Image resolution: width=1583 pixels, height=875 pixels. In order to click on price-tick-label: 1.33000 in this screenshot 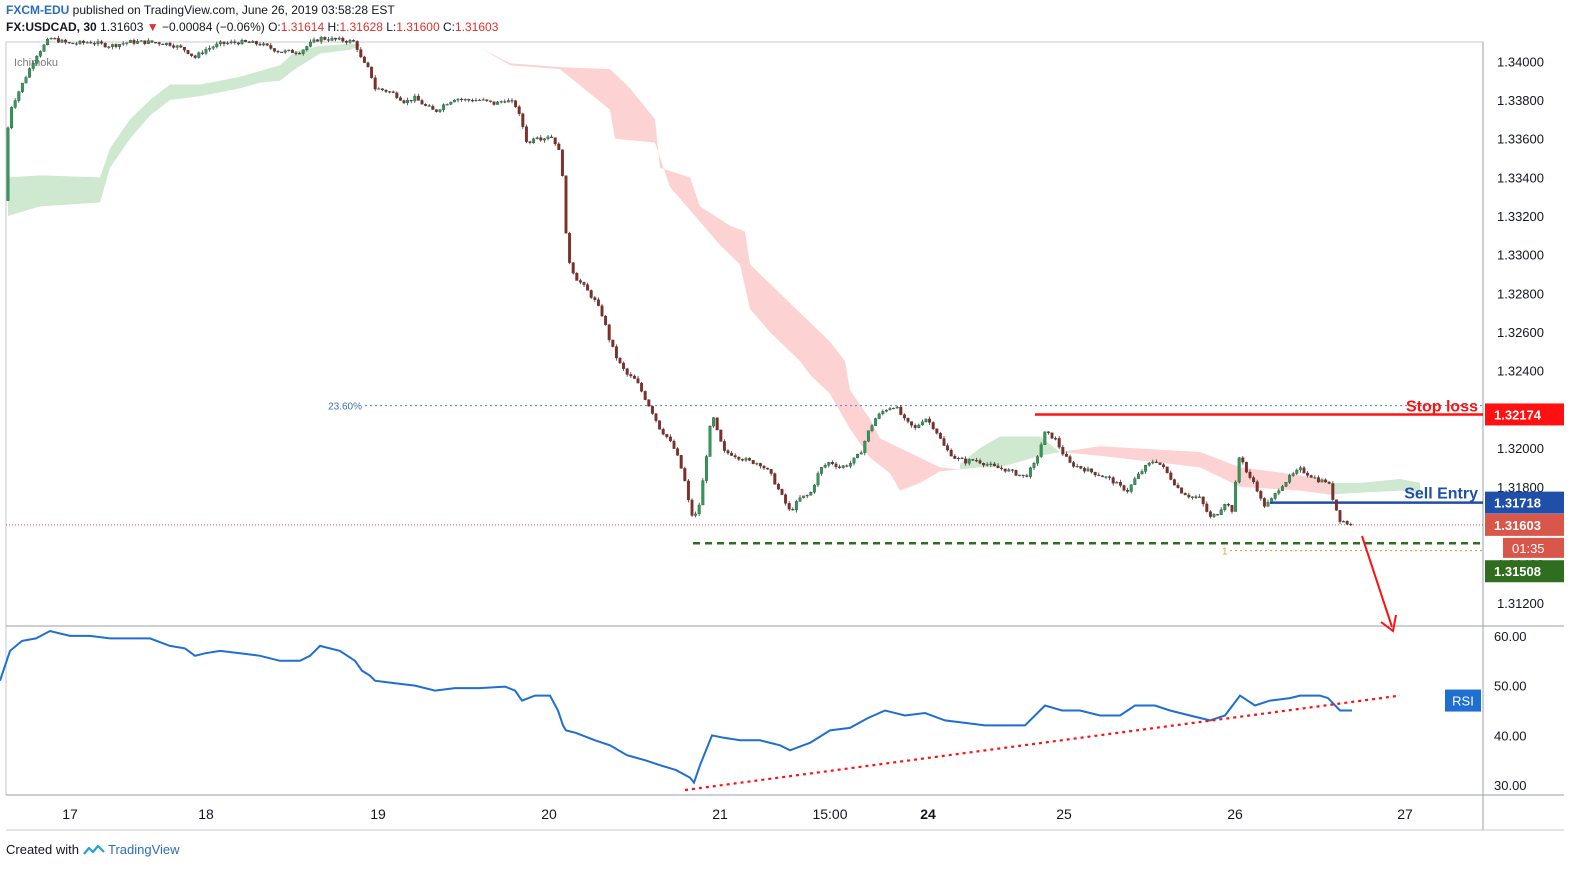, I will do `click(1520, 255)`.